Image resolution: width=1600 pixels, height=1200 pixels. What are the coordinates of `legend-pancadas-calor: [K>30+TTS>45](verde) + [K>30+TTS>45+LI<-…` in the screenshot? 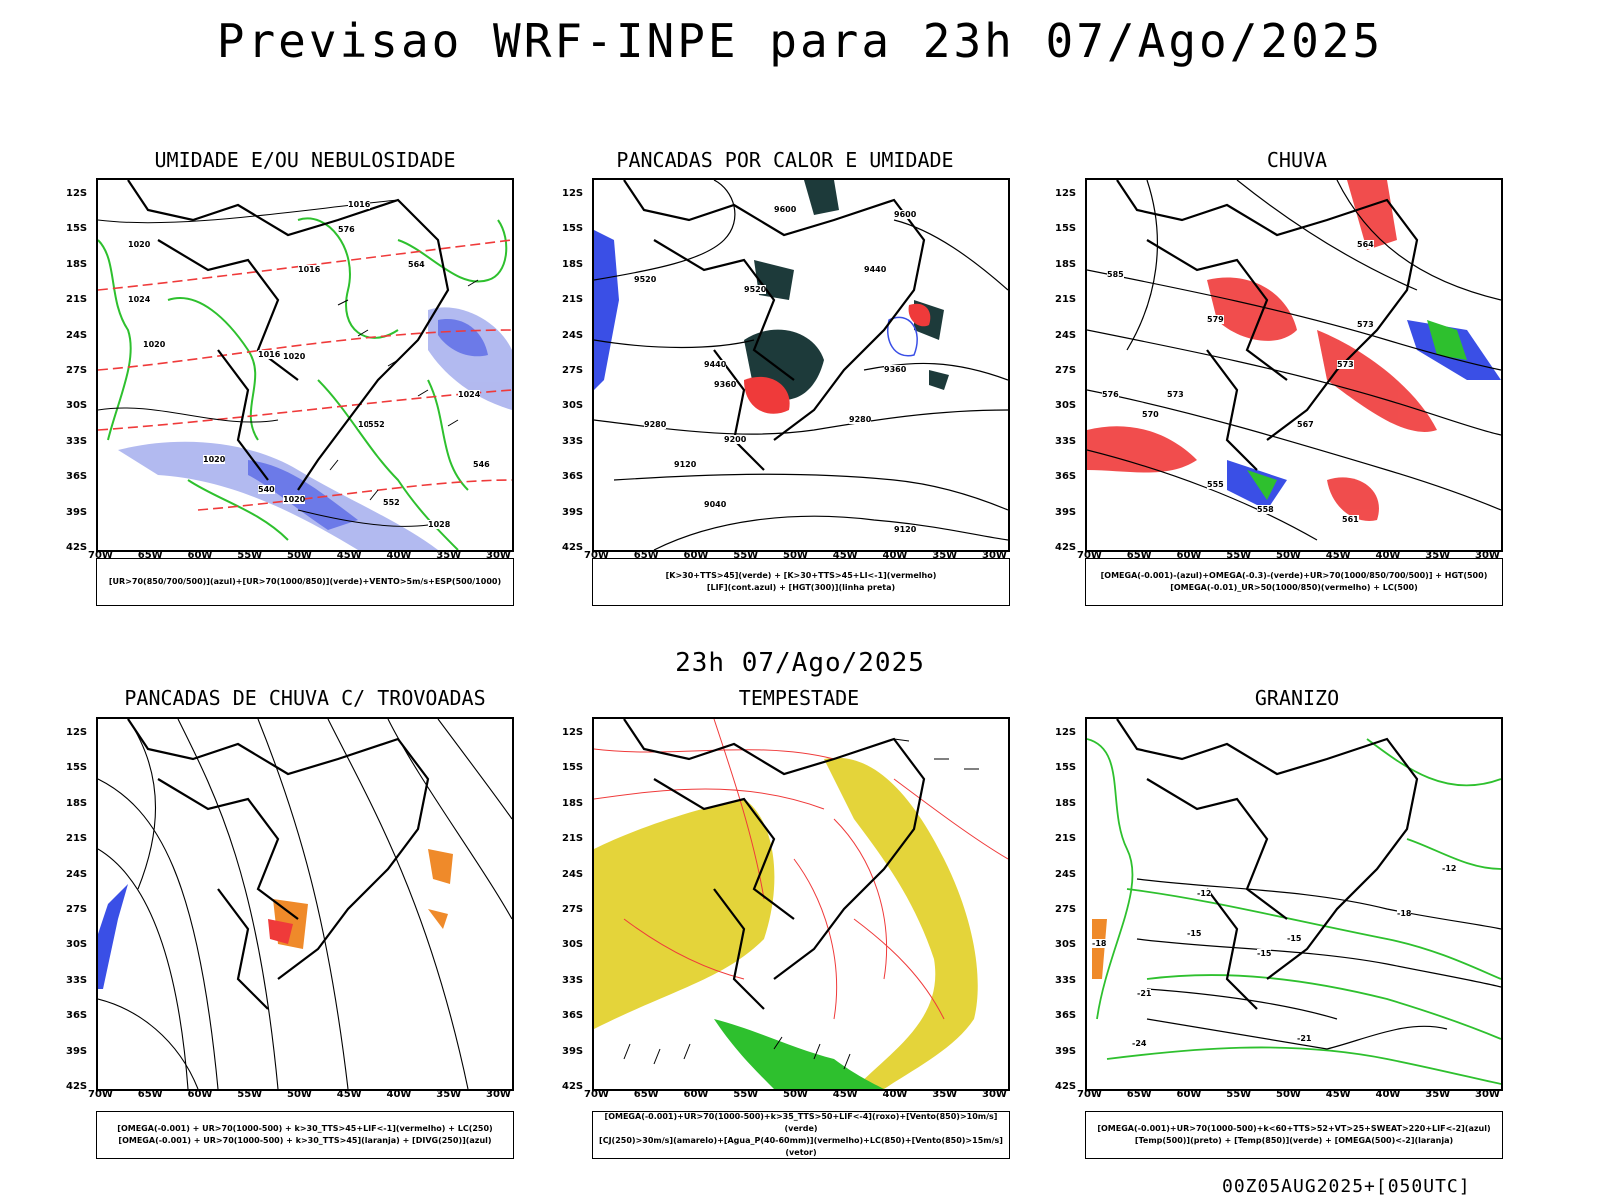 It's located at (801, 582).